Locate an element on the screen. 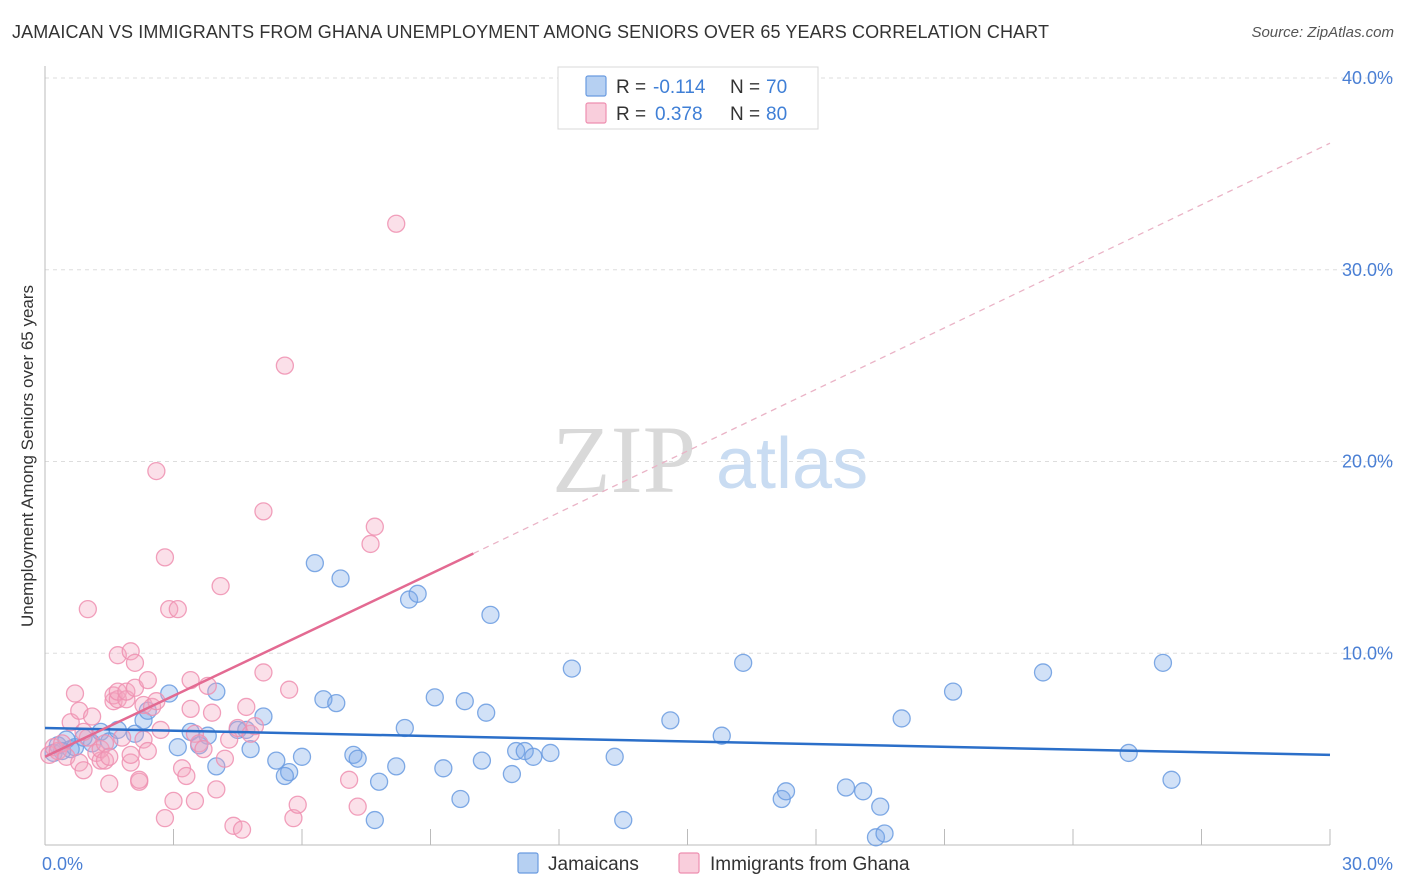  legend-r-label-jamaicans: R = is located at coordinates (631, 87).